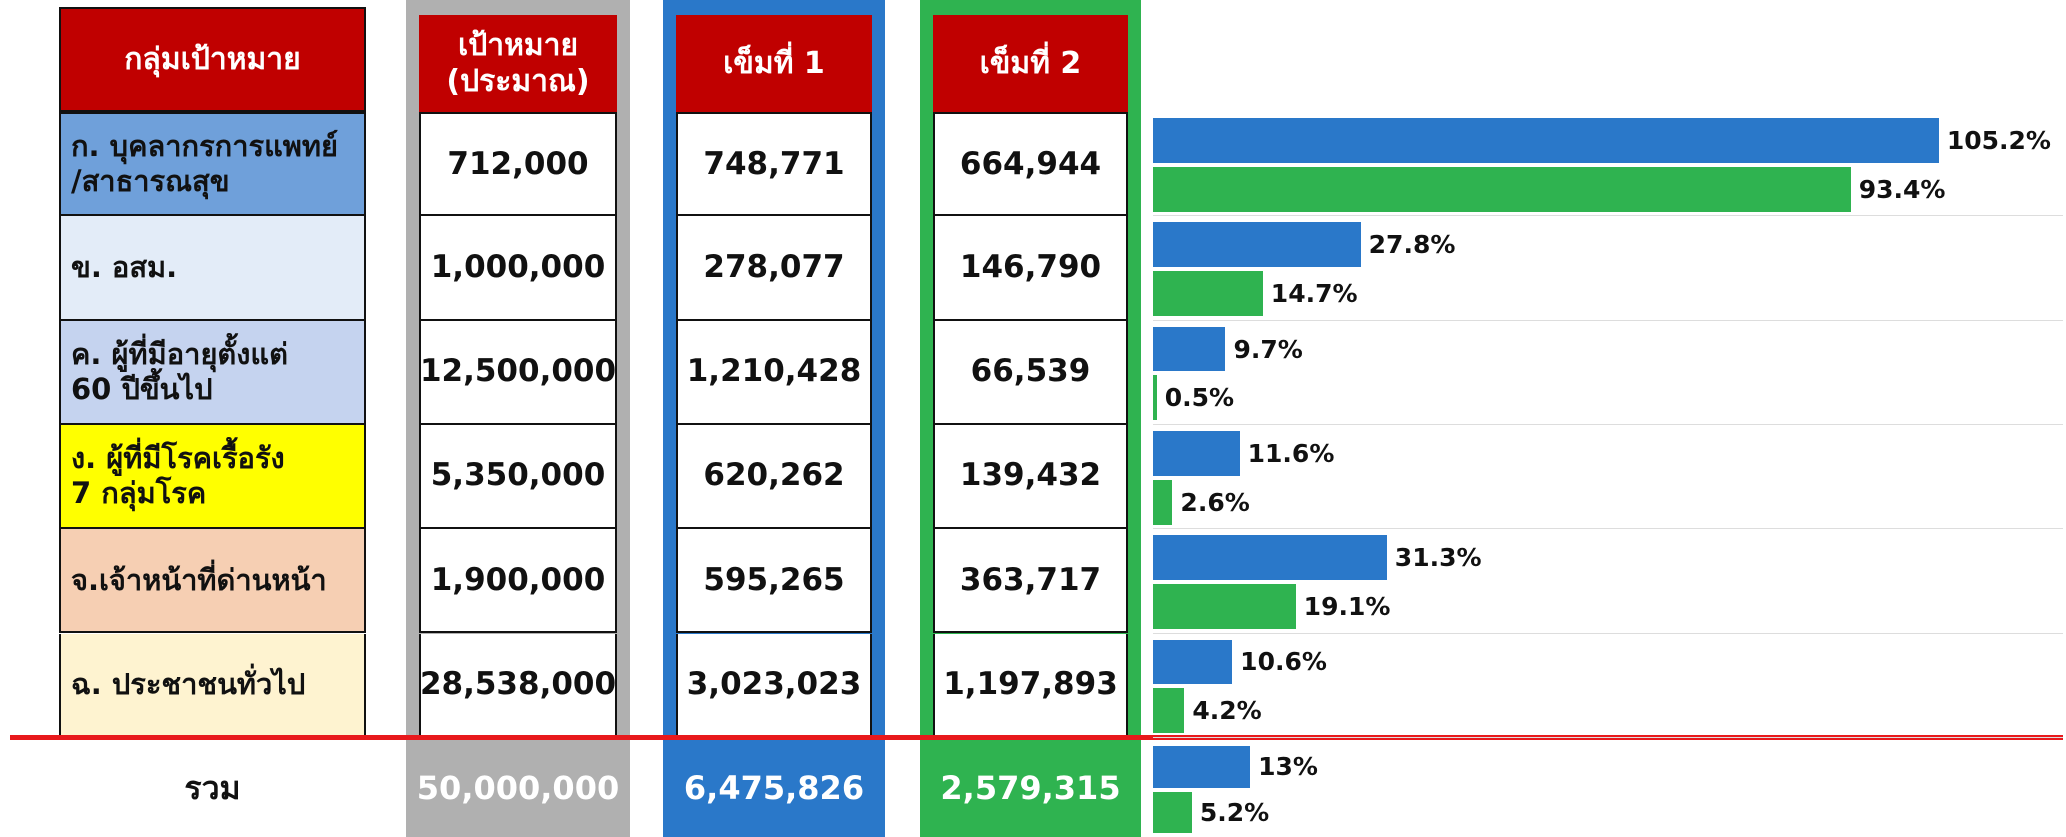 The image size is (2066, 837). What do you see at coordinates (212, 788) in the screenshot?
I see `total-cell: รวม` at bounding box center [212, 788].